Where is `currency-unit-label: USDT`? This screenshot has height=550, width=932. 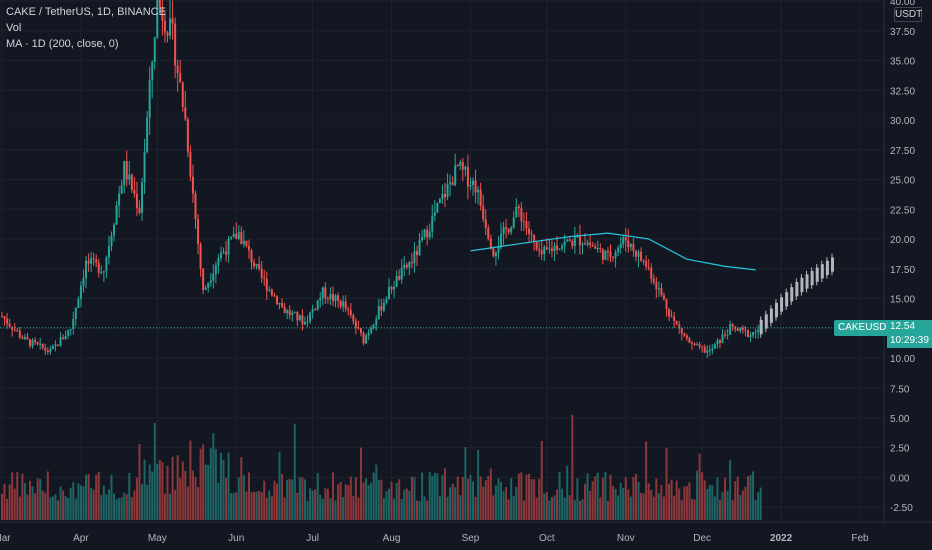
currency-unit-label: USDT is located at coordinates (908, 14).